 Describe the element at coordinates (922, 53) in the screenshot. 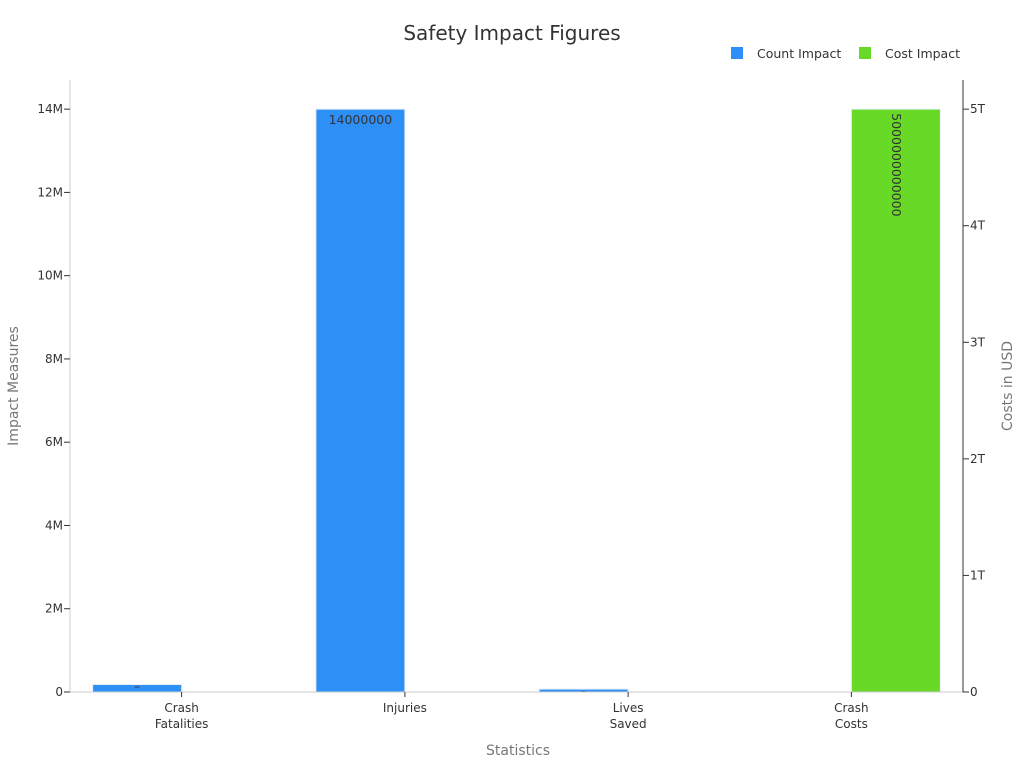

I see `legend-label: Cost Impact` at that location.